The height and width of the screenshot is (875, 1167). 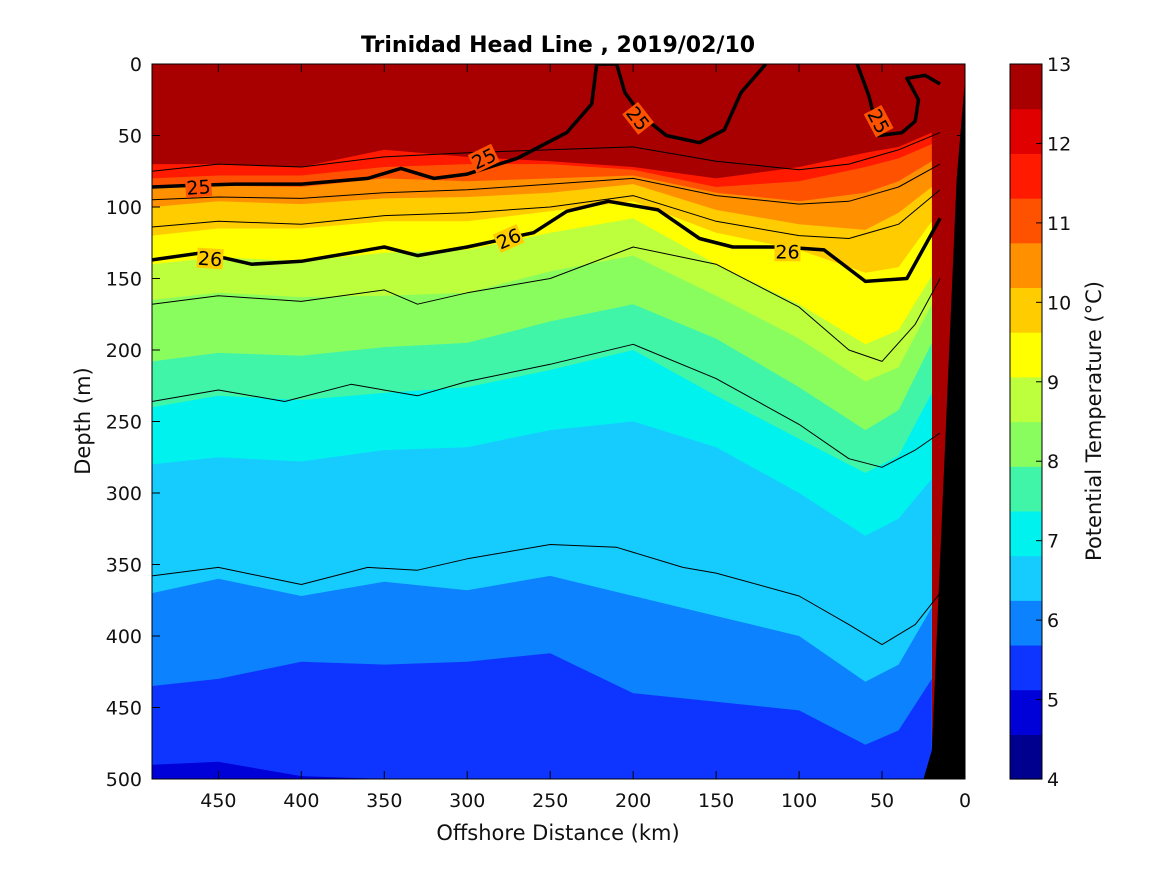 What do you see at coordinates (716, 801) in the screenshot?
I see `x-tick-label: 150` at bounding box center [716, 801].